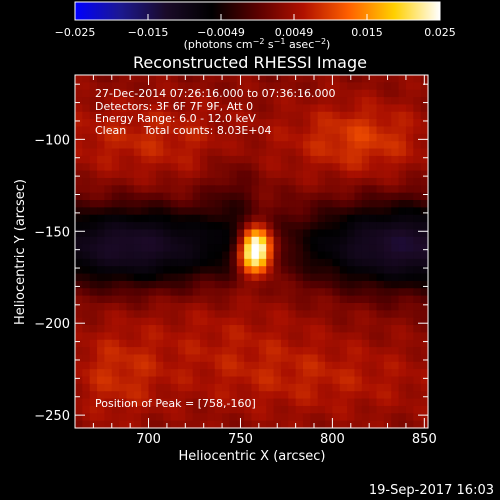 This screenshot has height=500, width=500. Describe the element at coordinates (252, 456) in the screenshot. I see `x-axis-label: Heliocentric X (arcsec)` at that location.